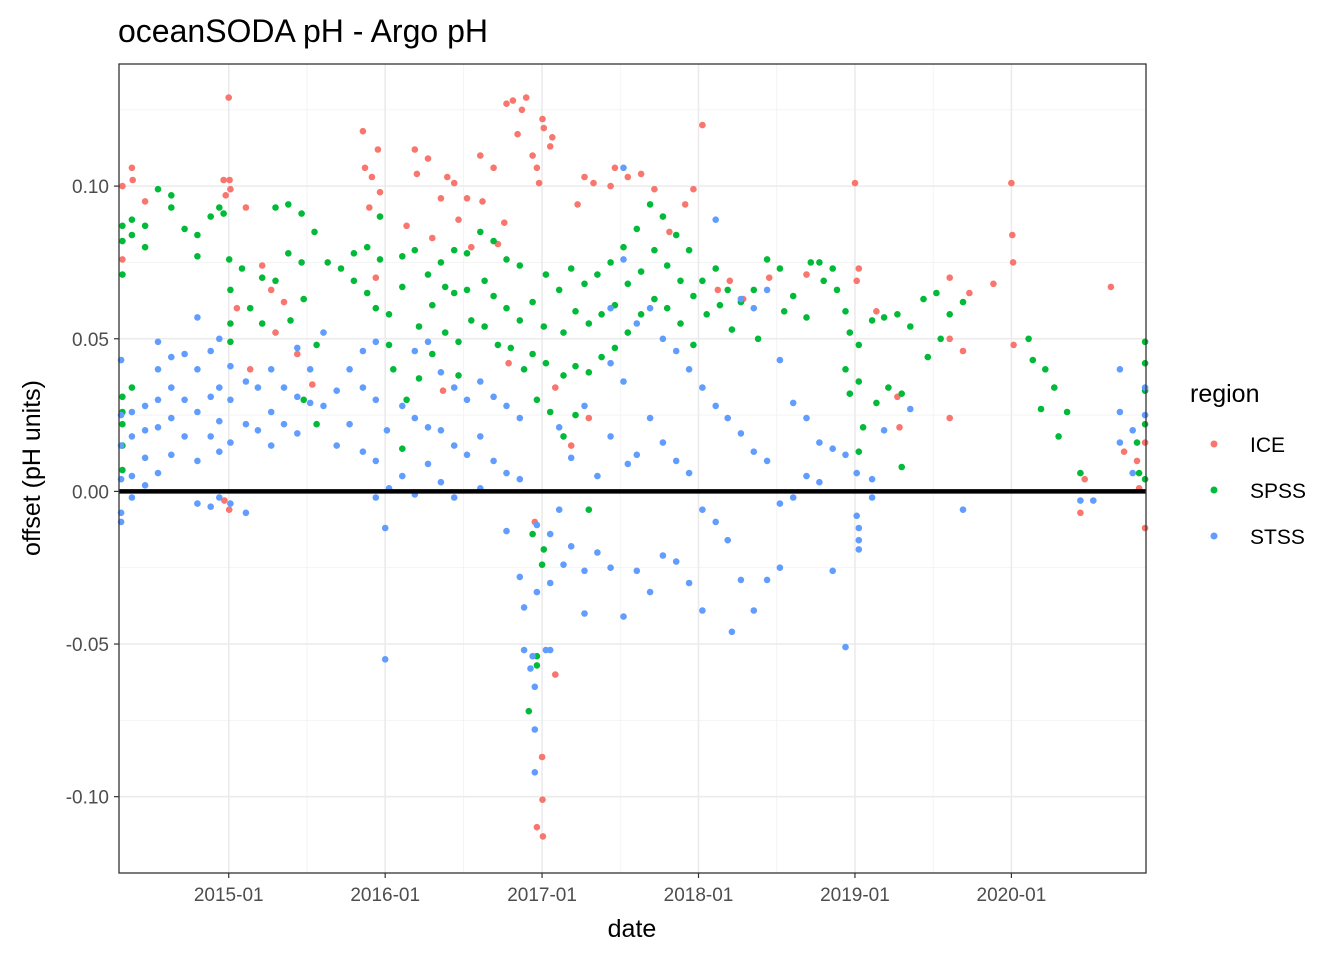 Image resolution: width=1344 pixels, height=960 pixels. What do you see at coordinates (1248, 464) in the screenshot?
I see `legend: region ICE SPSS STSS` at bounding box center [1248, 464].